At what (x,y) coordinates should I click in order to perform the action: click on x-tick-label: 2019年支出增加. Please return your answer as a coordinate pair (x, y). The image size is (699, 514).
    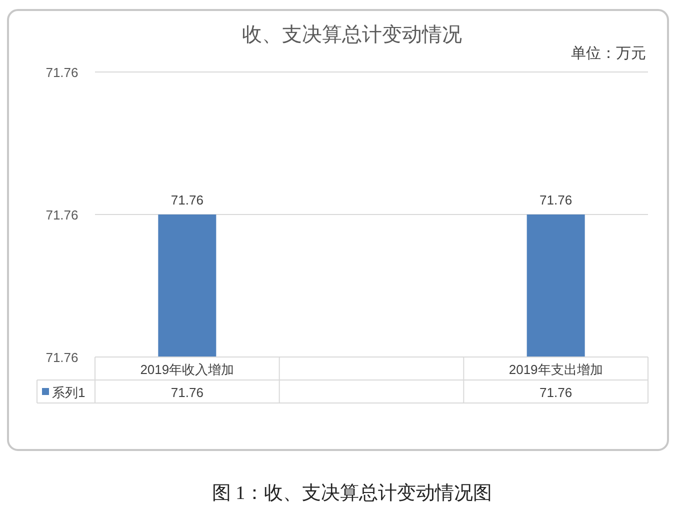
    Looking at the image, I should click on (555, 369).